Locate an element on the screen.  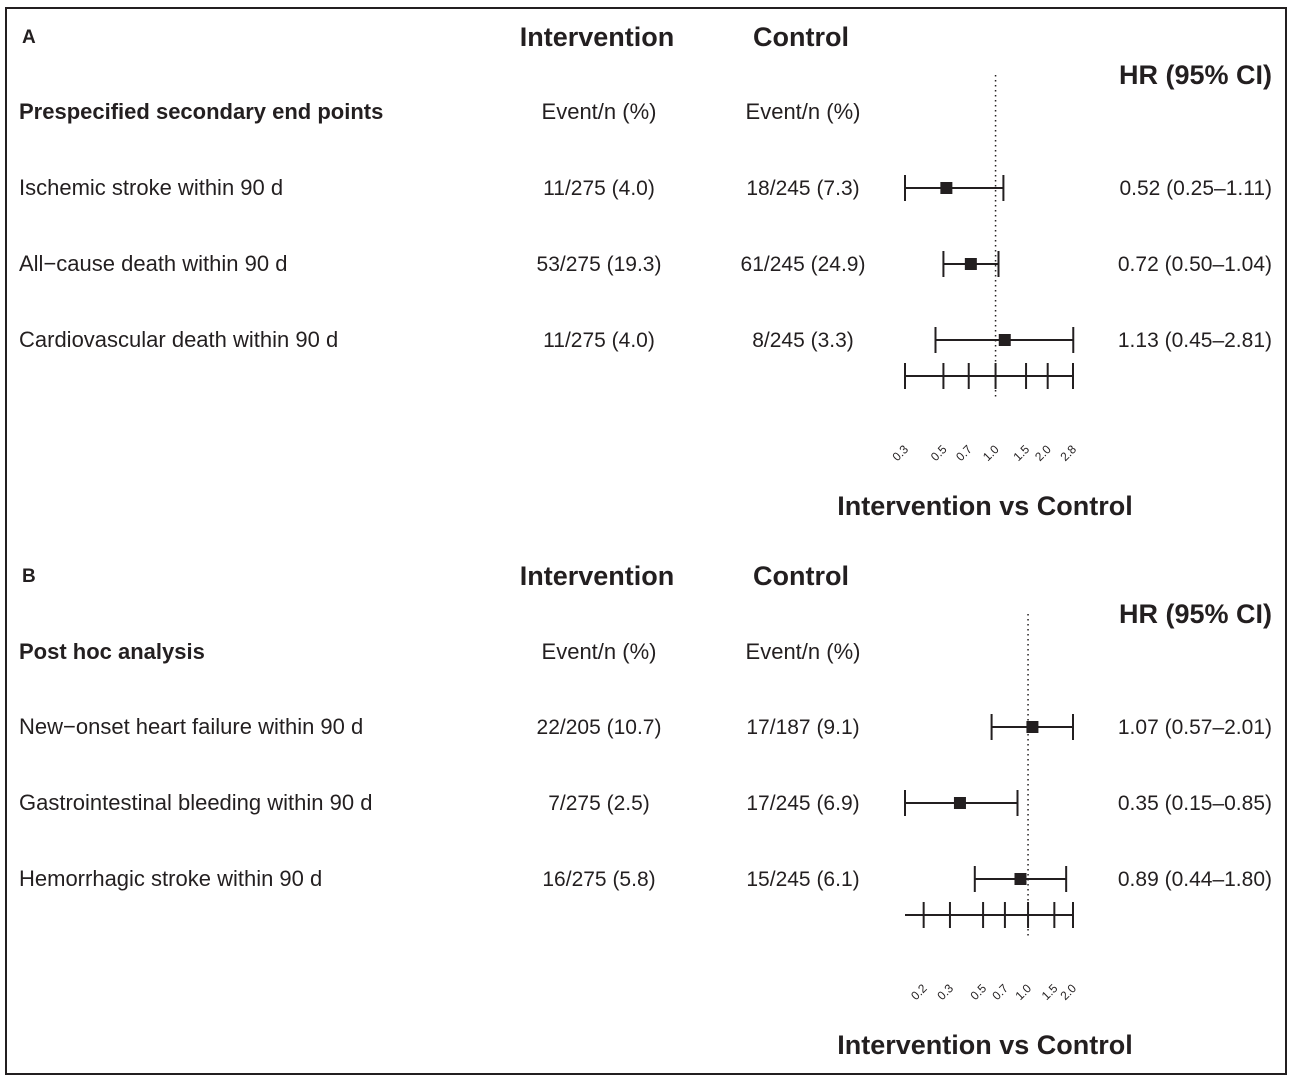
row-label: Gastrointestinal bleeding within 90 d is located at coordinates (196, 802).